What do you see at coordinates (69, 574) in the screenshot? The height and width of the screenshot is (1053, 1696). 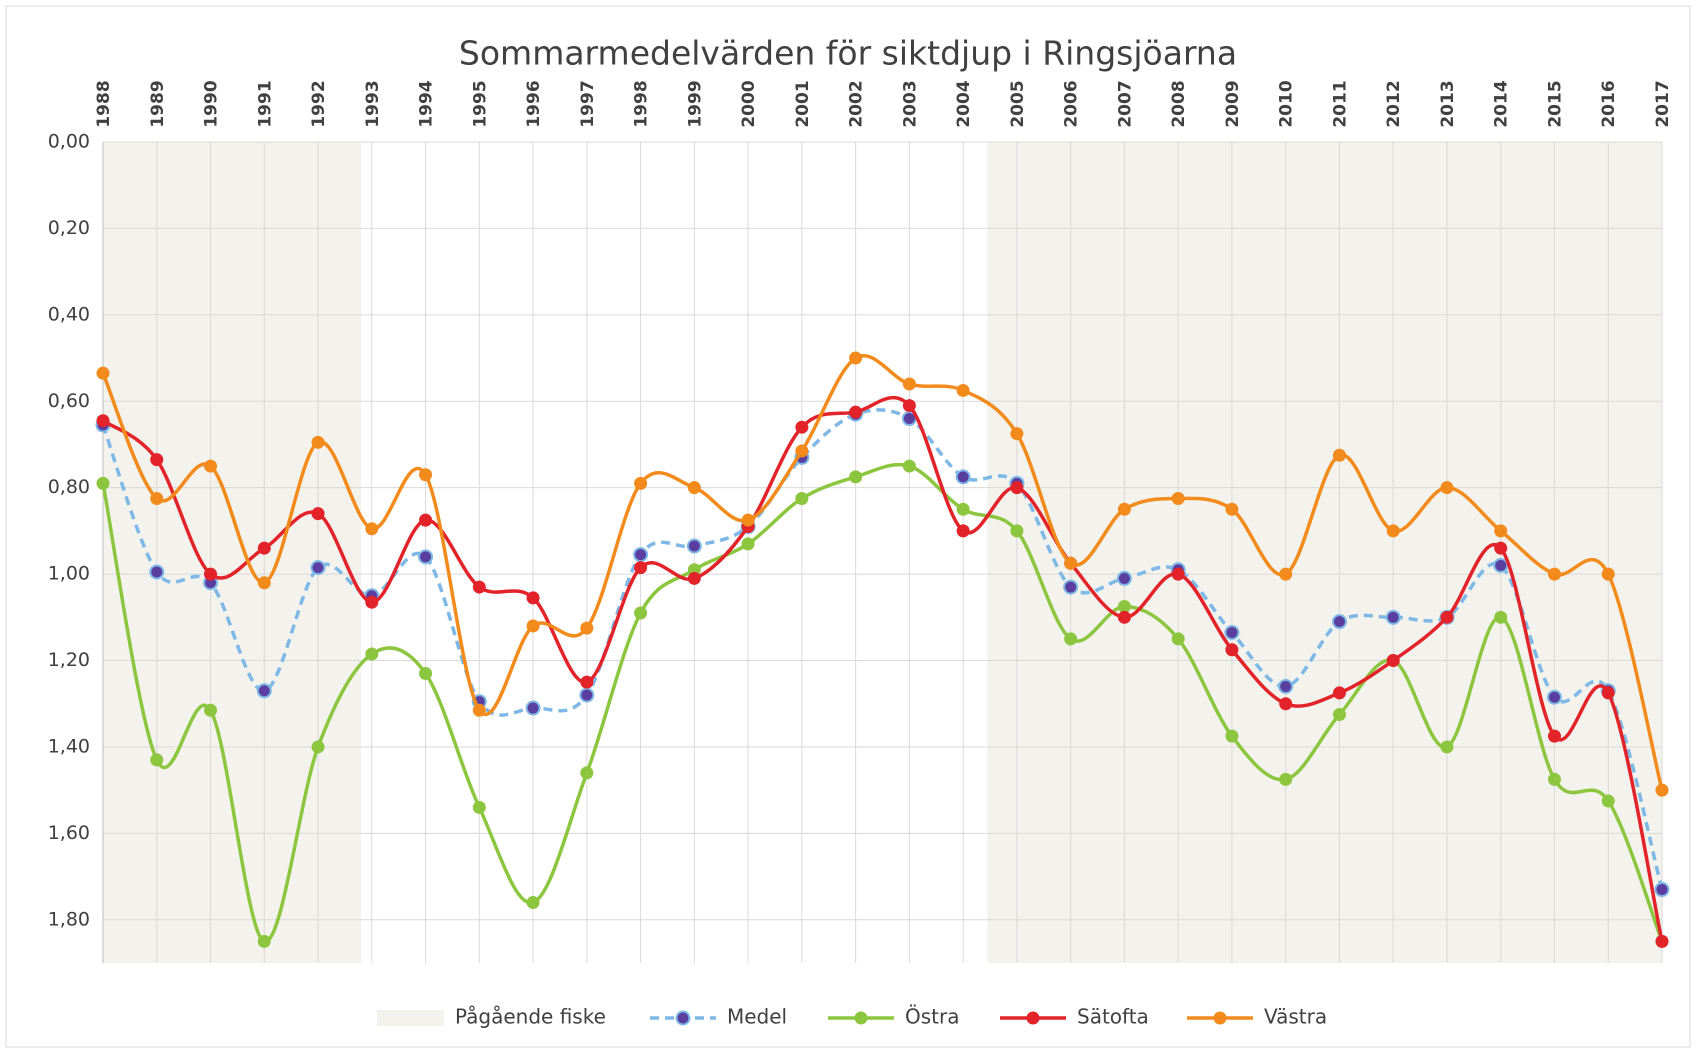 I see `y-tick-label: 1,00` at bounding box center [69, 574].